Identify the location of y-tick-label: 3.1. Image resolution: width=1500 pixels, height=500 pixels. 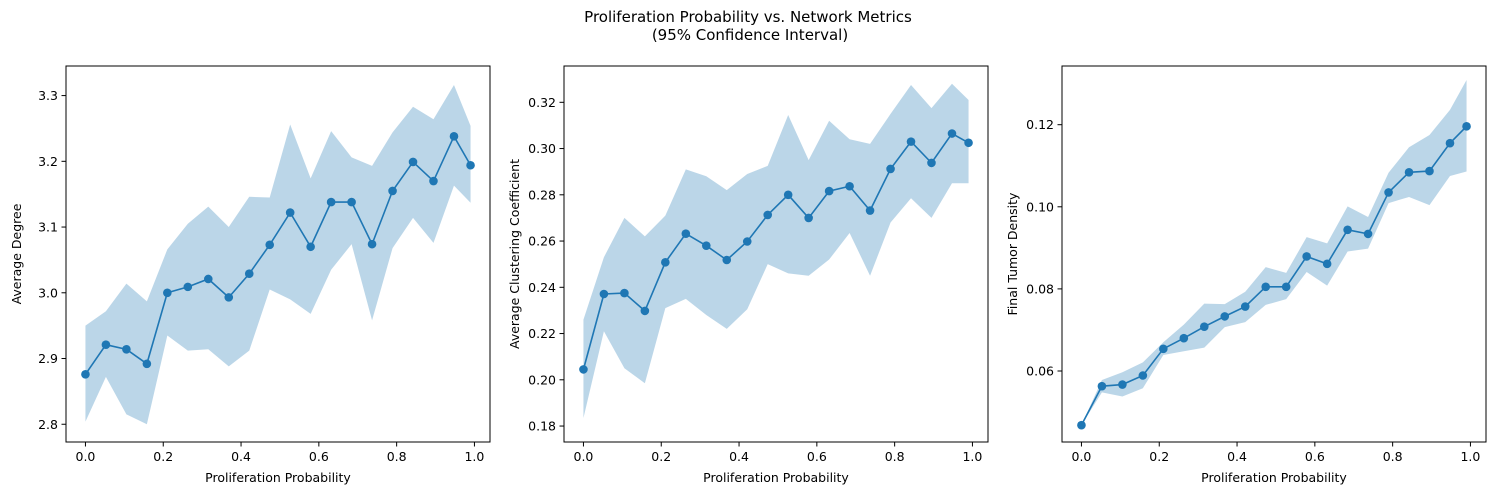
(48, 227).